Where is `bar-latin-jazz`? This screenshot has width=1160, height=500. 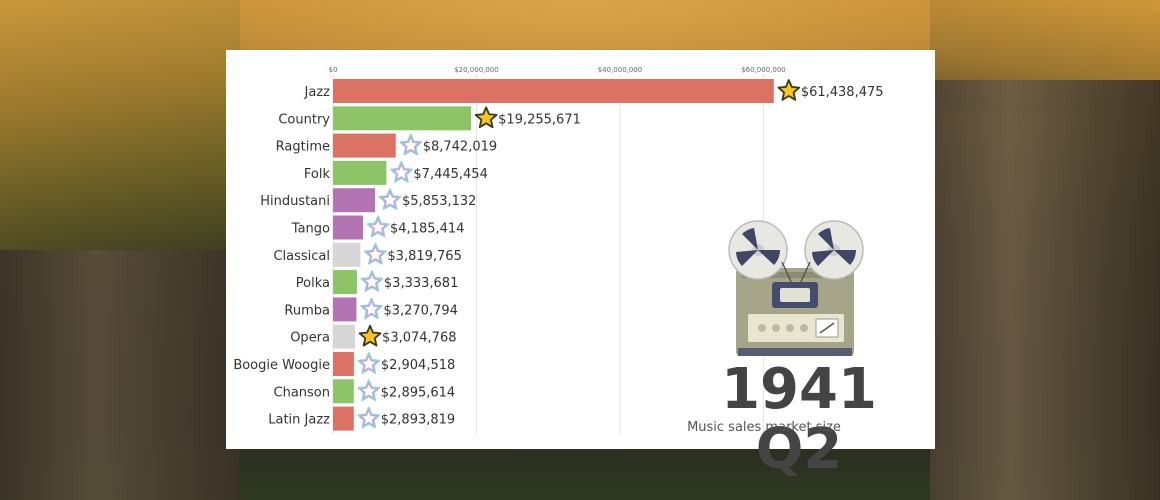 bar-latin-jazz is located at coordinates (343, 418).